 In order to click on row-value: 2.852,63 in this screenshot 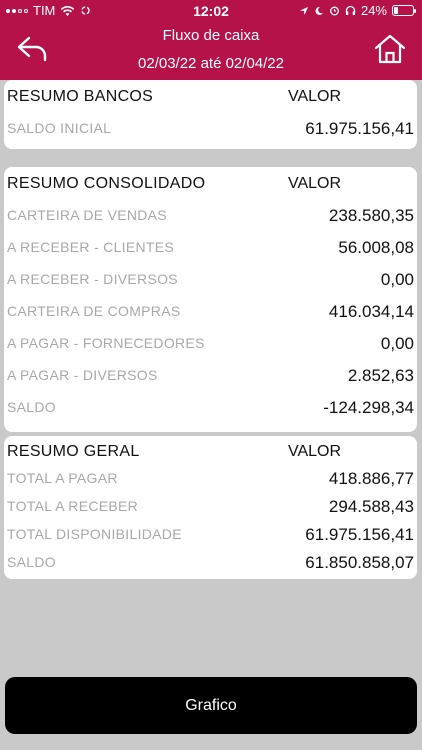, I will do `click(380, 375)`.